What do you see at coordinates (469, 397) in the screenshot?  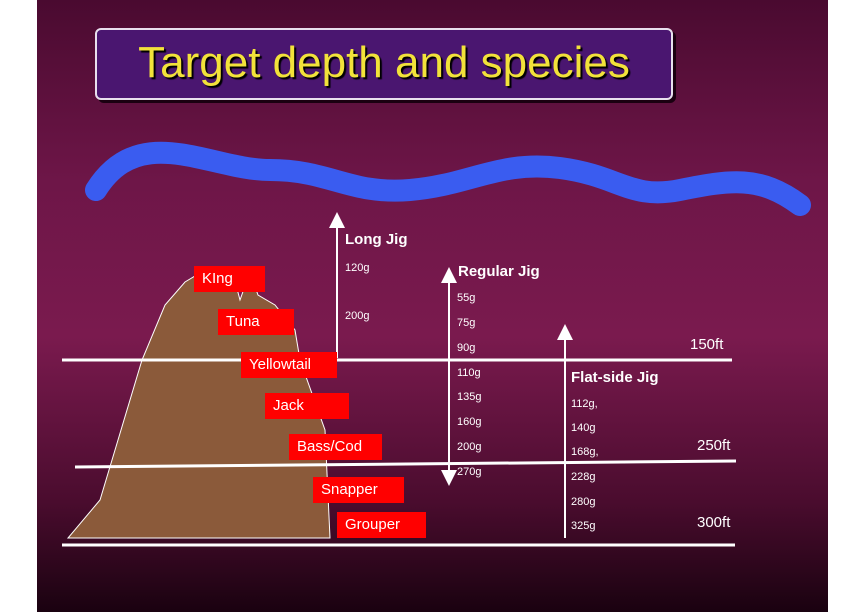 I see `regular-jig-weight: 135g` at bounding box center [469, 397].